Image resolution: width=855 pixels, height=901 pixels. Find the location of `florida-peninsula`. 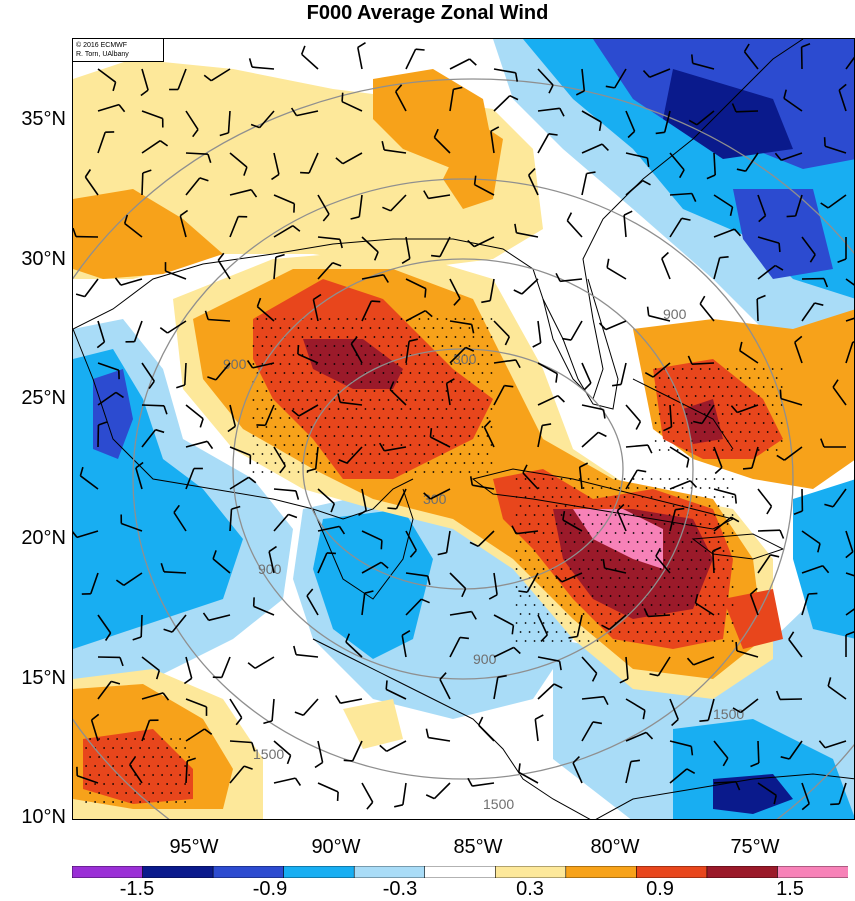

florida-peninsula is located at coordinates (580, 344).